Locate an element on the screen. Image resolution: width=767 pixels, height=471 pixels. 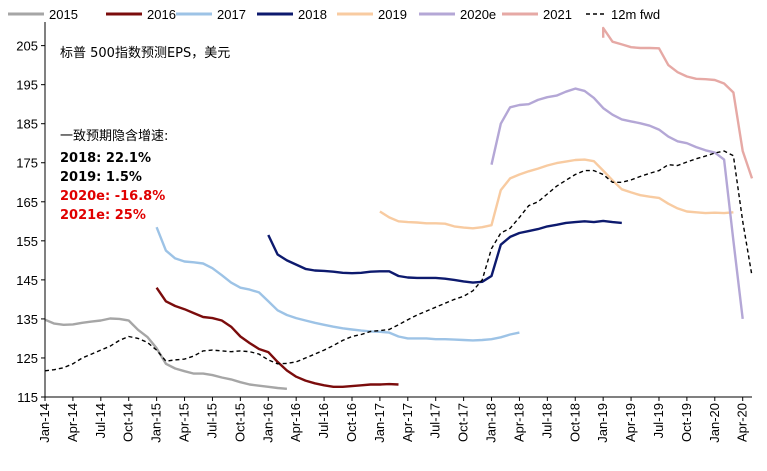
x-tick-label: Oct-15 is located at coordinates (239, 422).